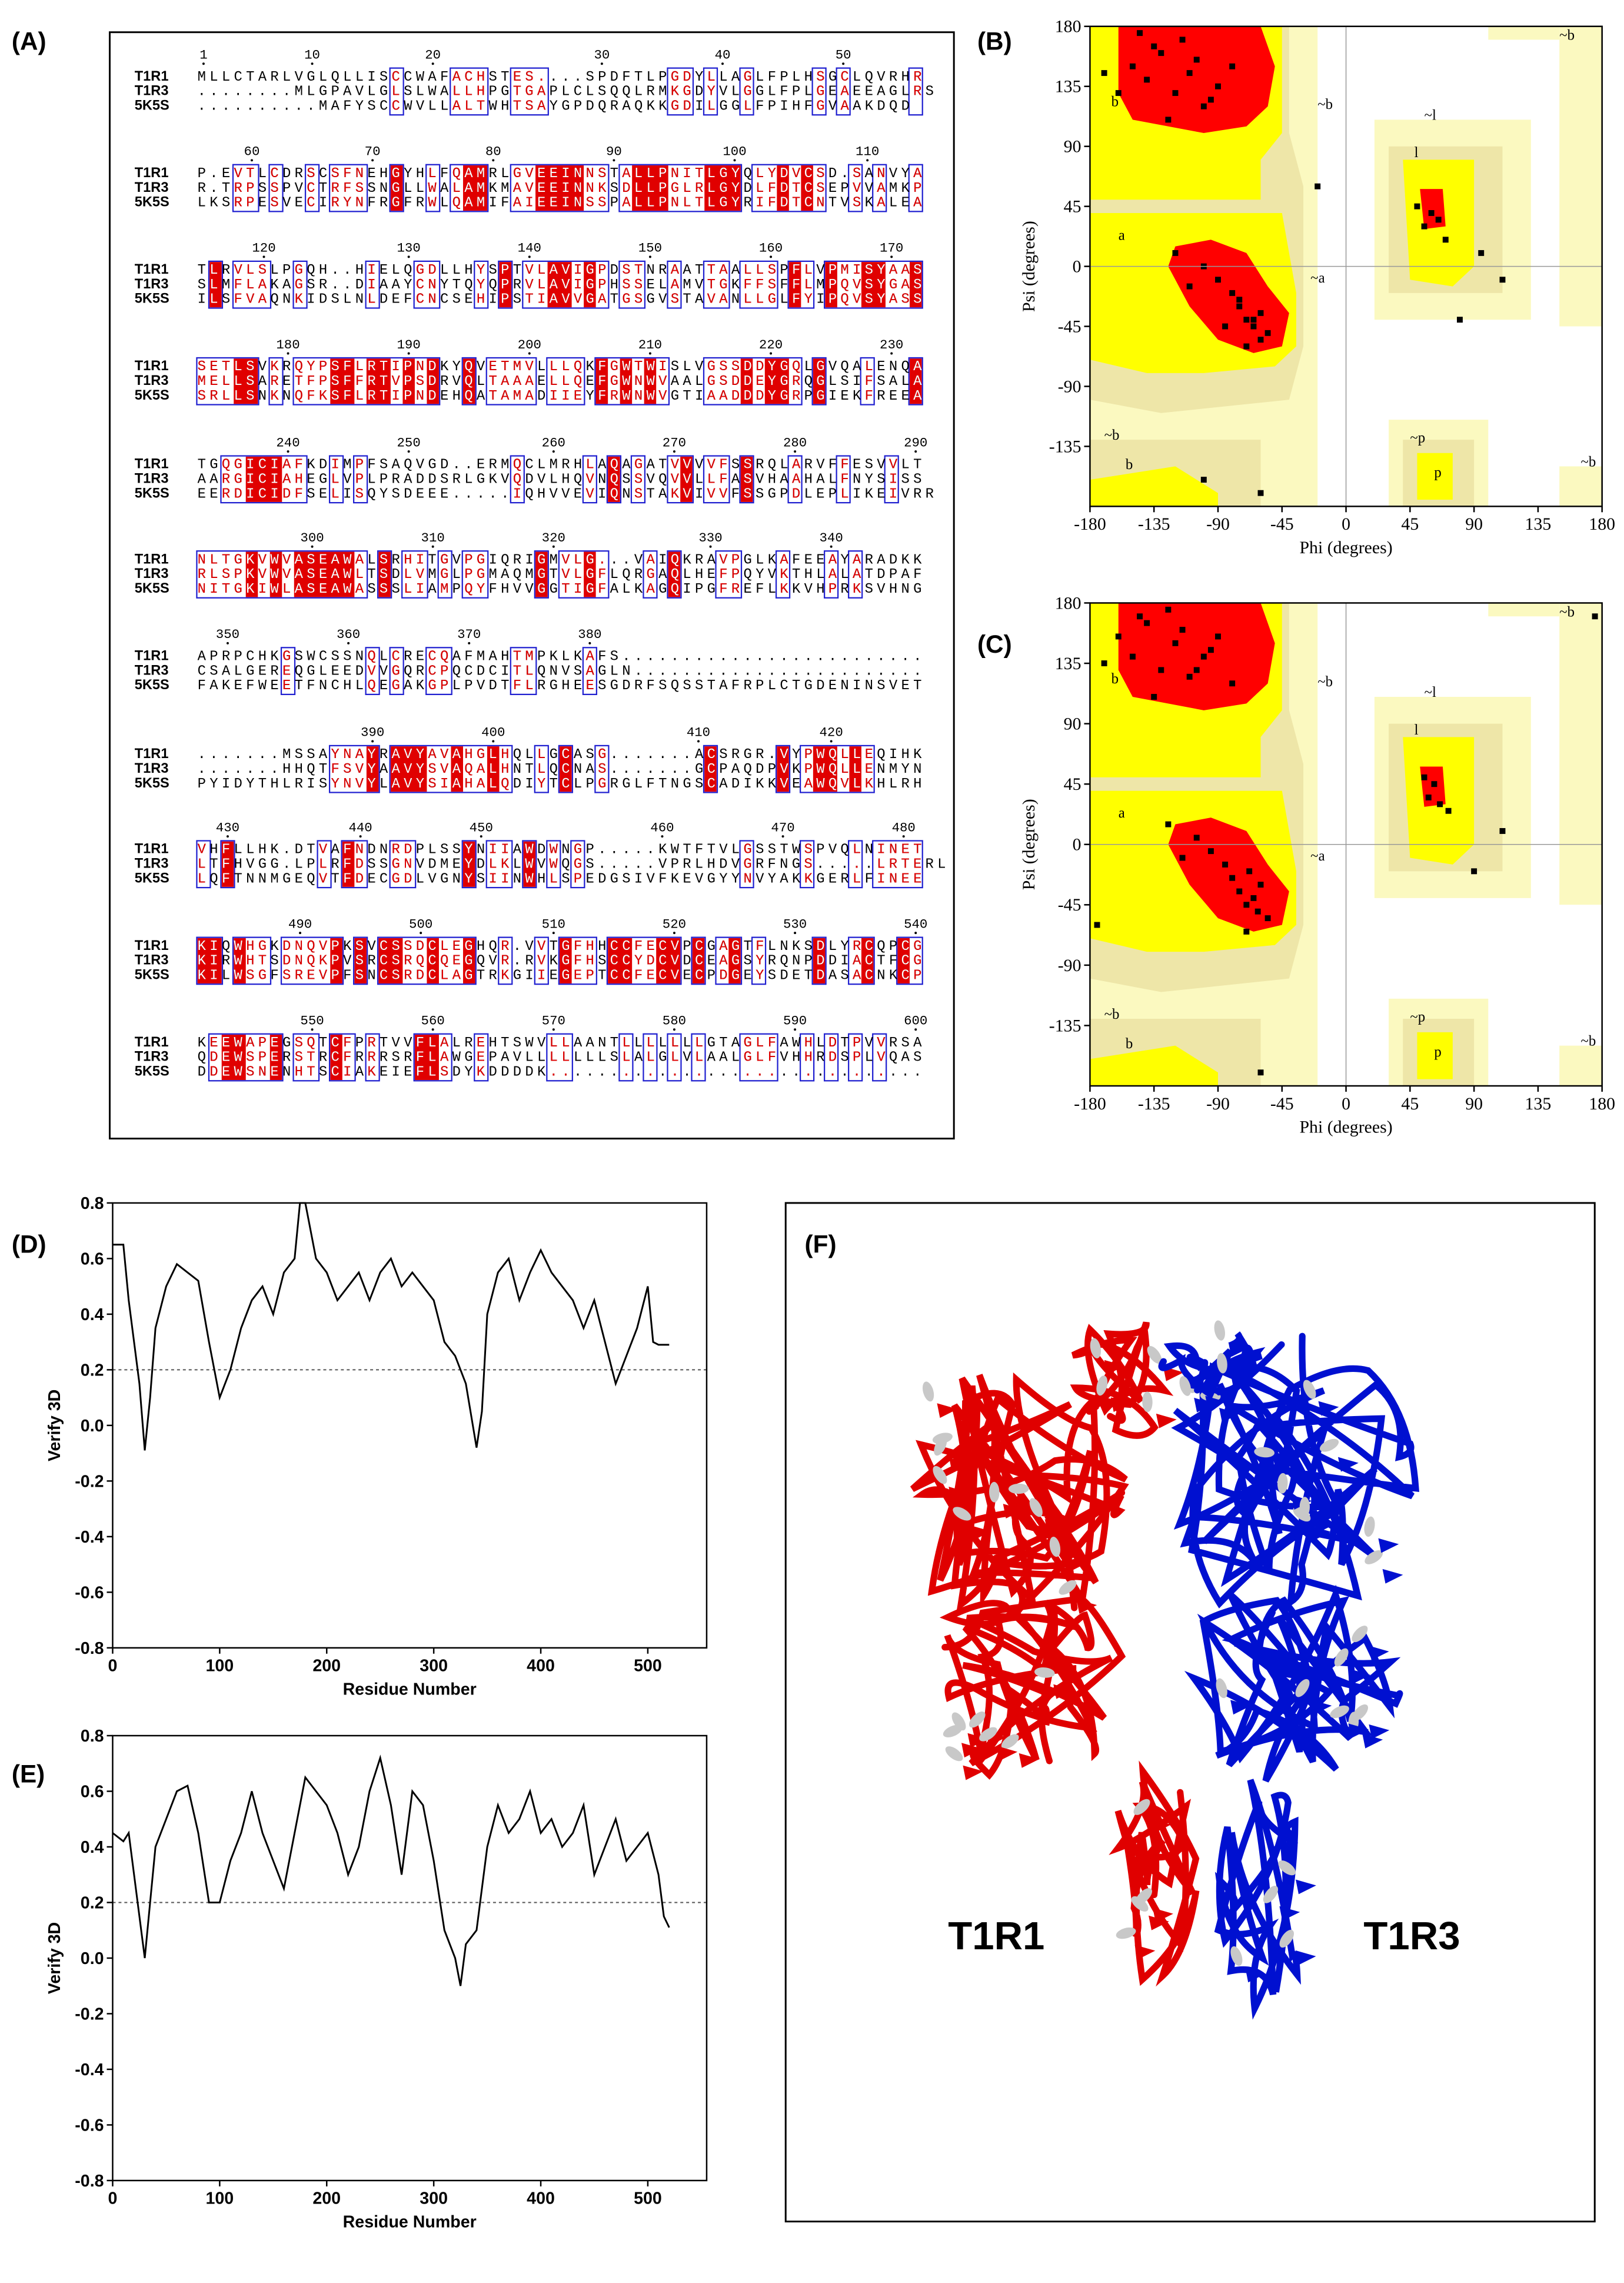 This screenshot has width=1624, height=2283. What do you see at coordinates (996, 1936) in the screenshot?
I see `subunit-label: T1R1` at bounding box center [996, 1936].